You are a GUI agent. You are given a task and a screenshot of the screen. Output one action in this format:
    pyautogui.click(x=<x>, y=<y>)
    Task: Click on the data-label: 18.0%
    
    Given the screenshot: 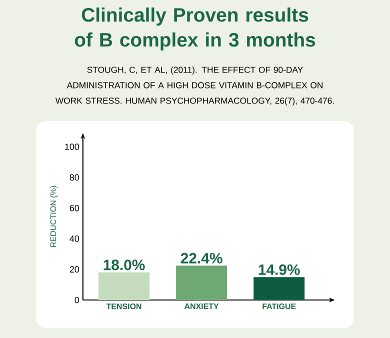 What is the action you would take?
    pyautogui.click(x=124, y=265)
    